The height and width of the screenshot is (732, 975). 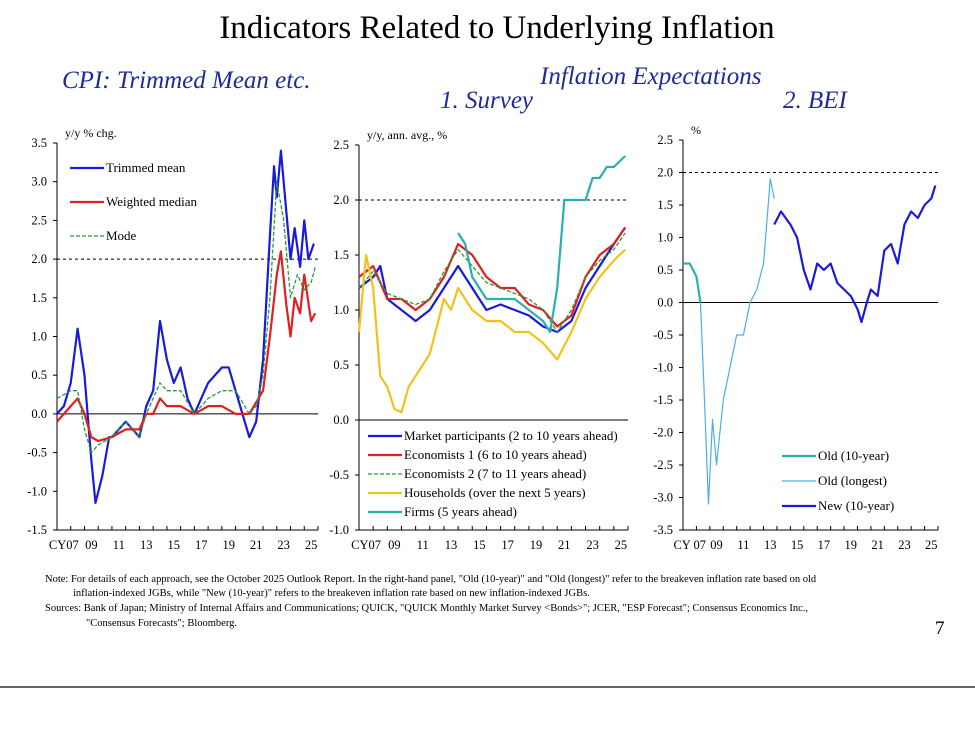 What do you see at coordinates (39, 143) in the screenshot?
I see `y-tick-label: 3.5` at bounding box center [39, 143].